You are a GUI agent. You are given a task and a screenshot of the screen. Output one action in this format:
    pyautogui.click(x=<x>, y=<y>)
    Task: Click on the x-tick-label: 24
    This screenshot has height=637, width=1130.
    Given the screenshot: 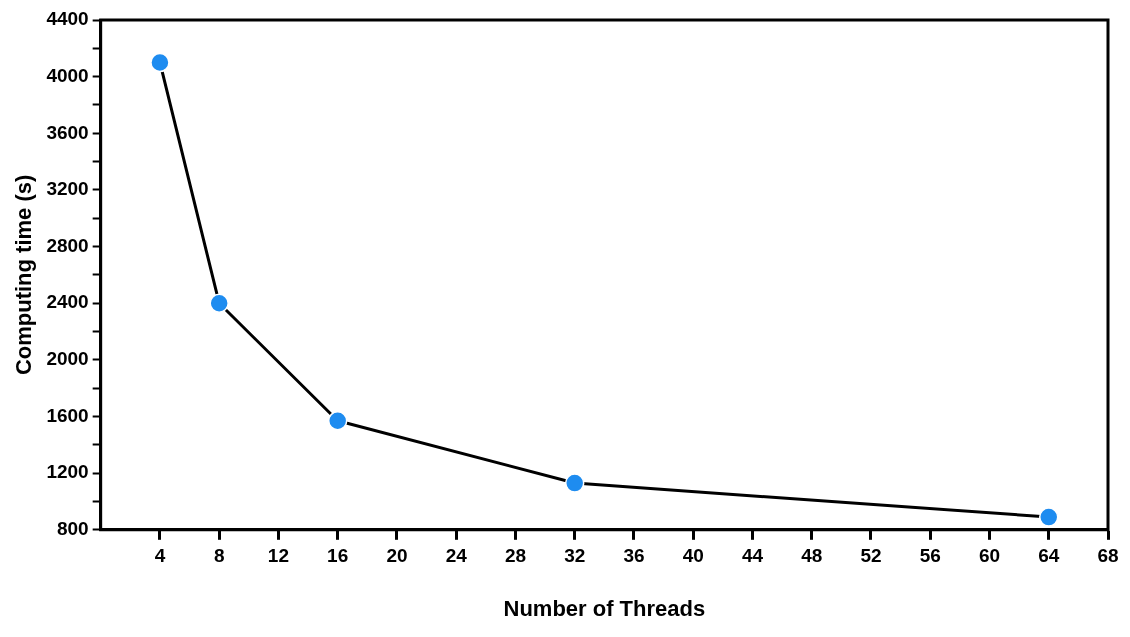 What is the action you would take?
    pyautogui.click(x=456, y=556)
    